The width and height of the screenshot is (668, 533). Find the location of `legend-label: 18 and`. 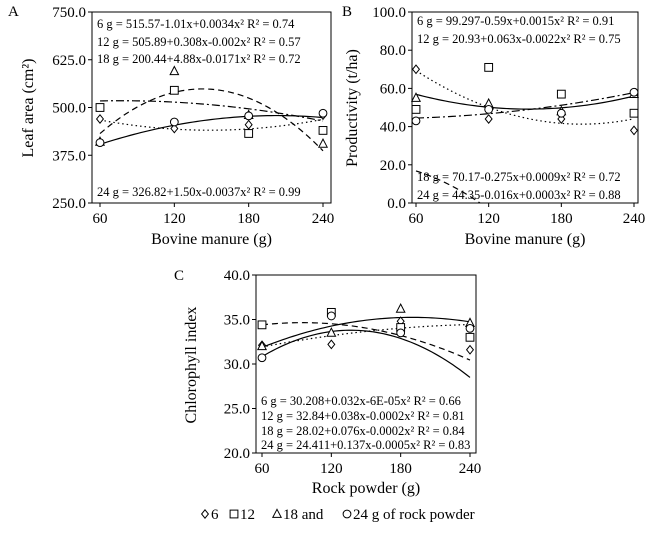

legend-label: 18 and is located at coordinates (303, 515).